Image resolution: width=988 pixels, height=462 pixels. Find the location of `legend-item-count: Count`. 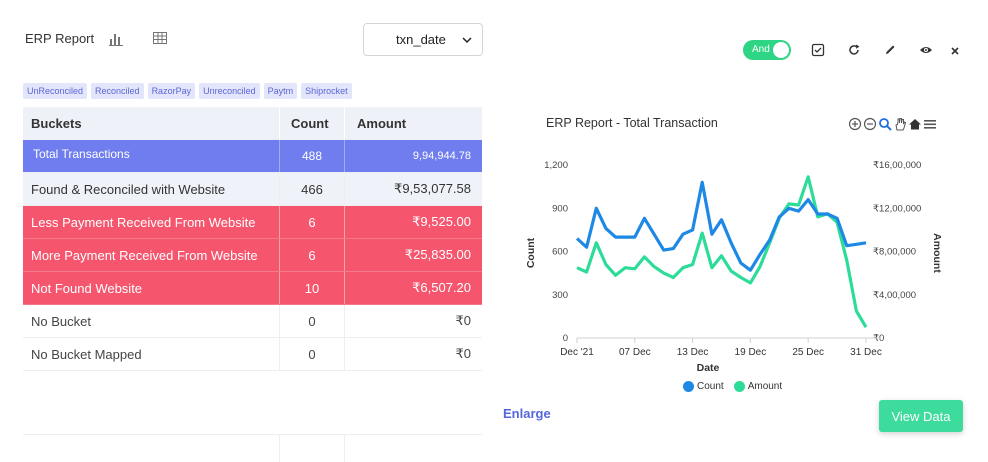

legend-item-count: Count is located at coordinates (703, 386).